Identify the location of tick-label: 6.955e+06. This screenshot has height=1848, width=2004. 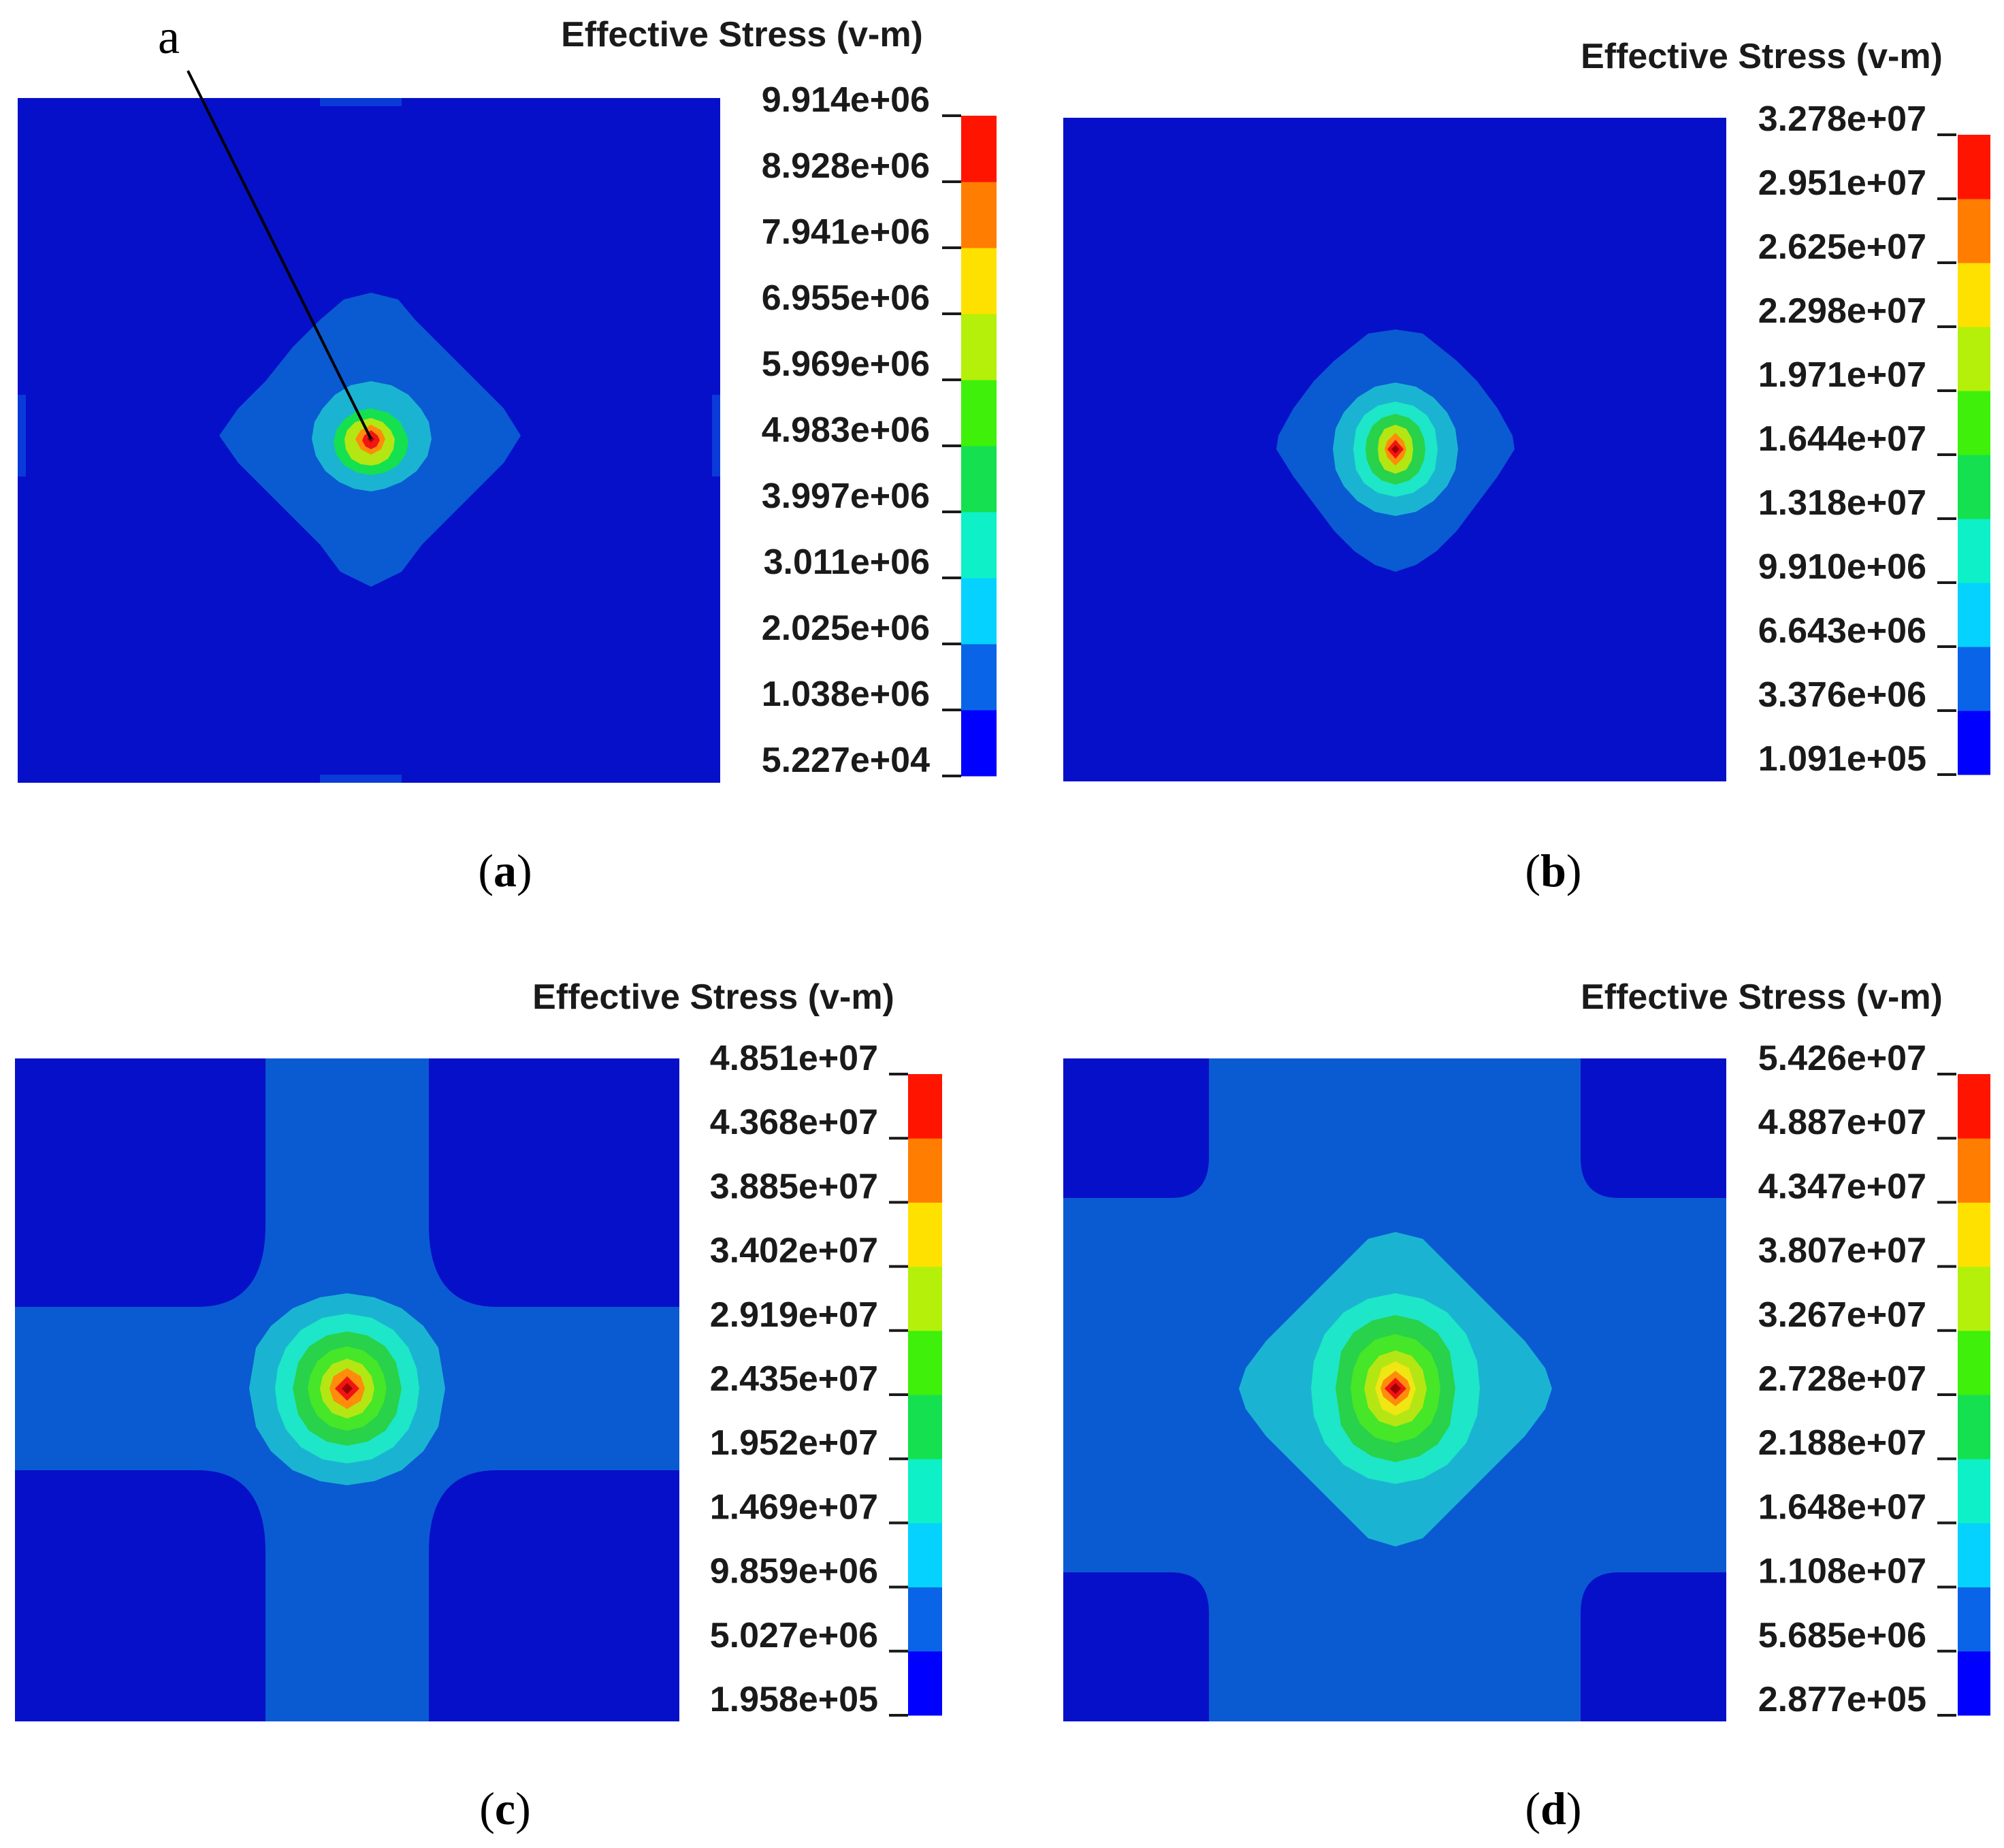
(846, 298).